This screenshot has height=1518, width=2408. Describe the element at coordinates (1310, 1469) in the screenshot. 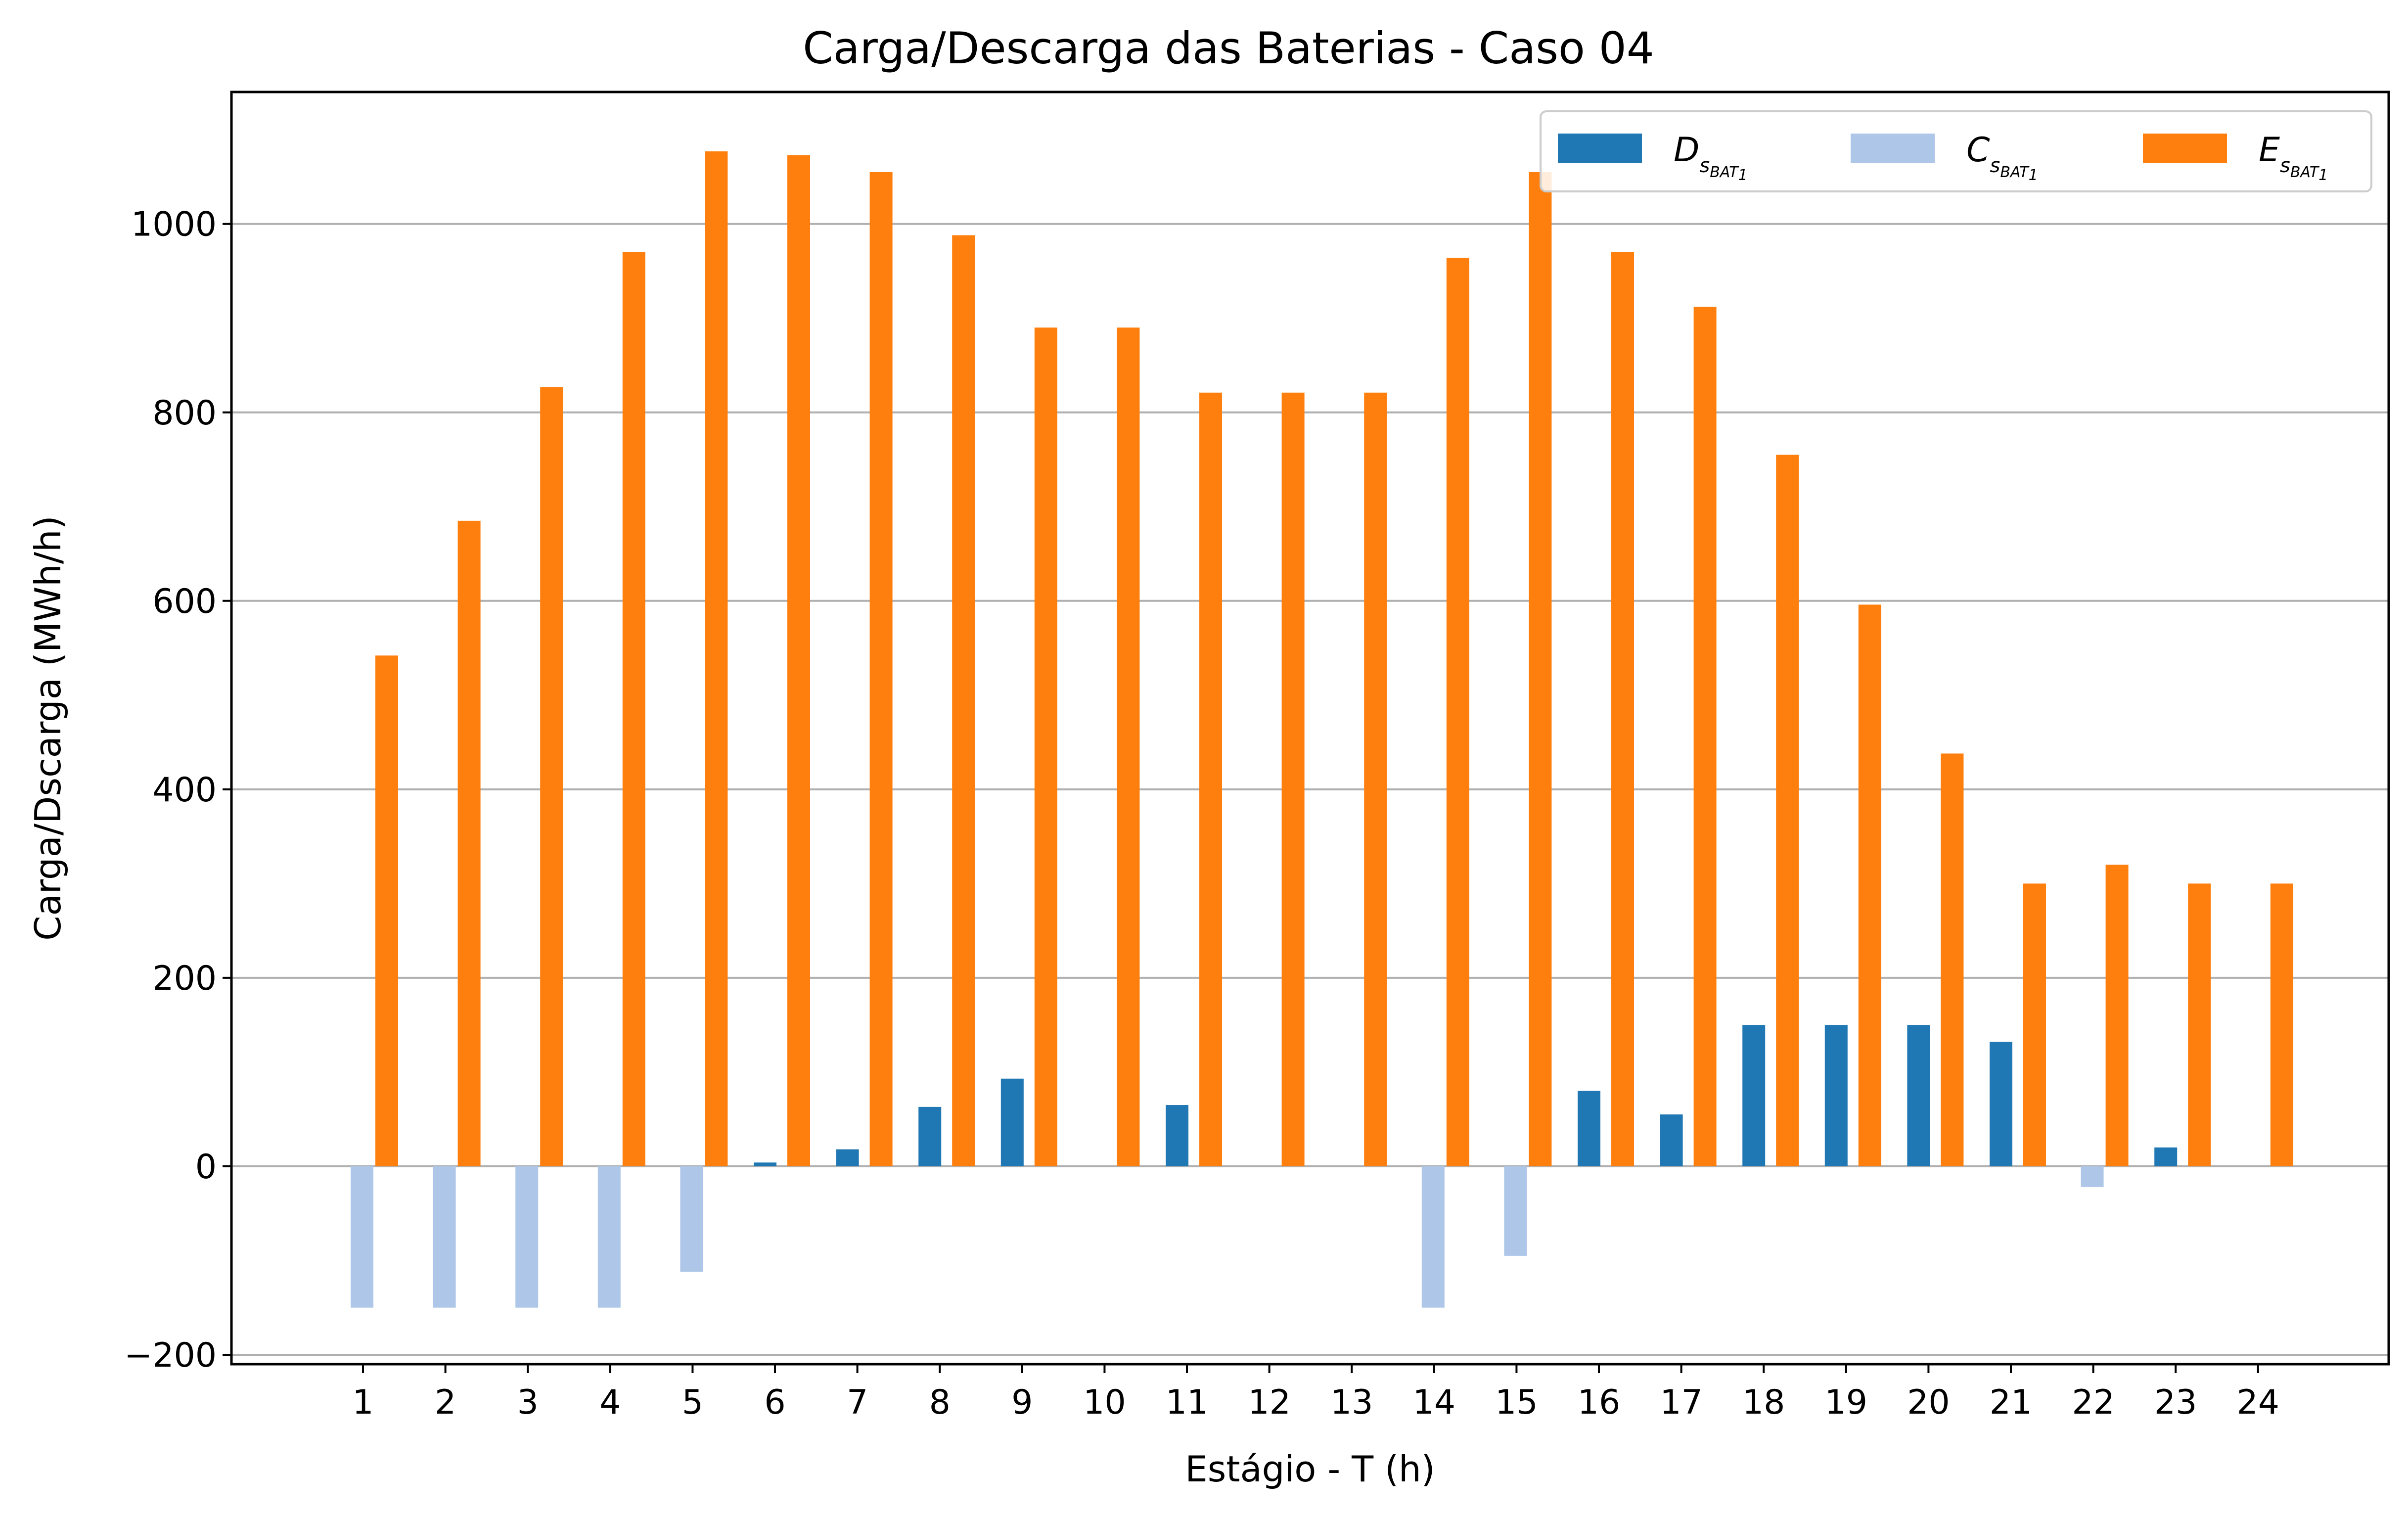

I see `x-axis-label: Estágio - T (h)` at that location.